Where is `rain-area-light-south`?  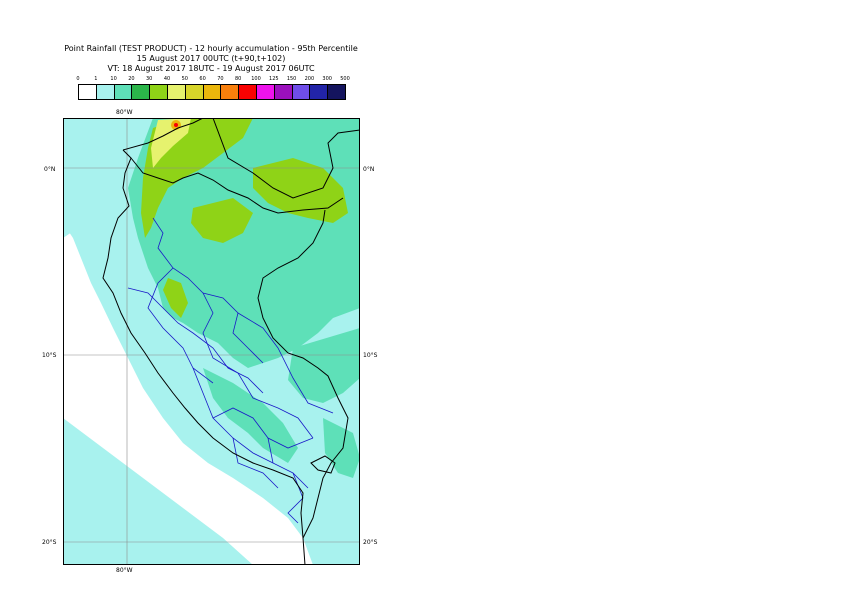 rain-area-light-south is located at coordinates (158, 491).